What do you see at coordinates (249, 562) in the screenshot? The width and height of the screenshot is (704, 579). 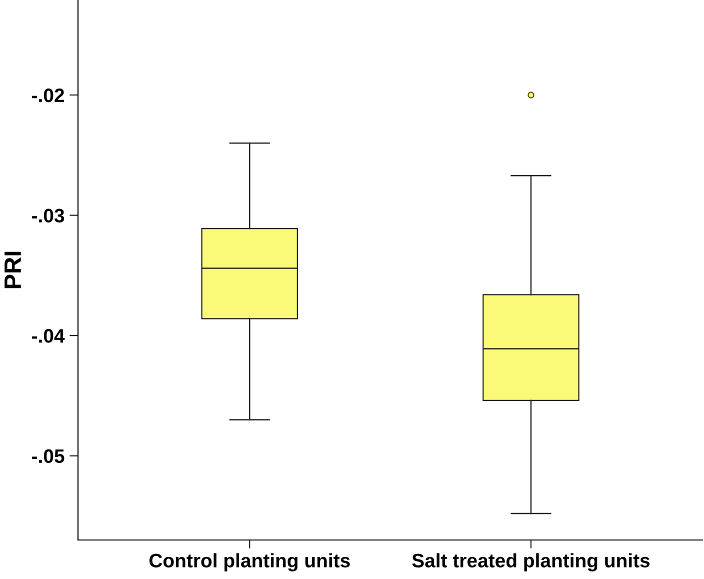 I see `x-tick-label: Control planting units` at bounding box center [249, 562].